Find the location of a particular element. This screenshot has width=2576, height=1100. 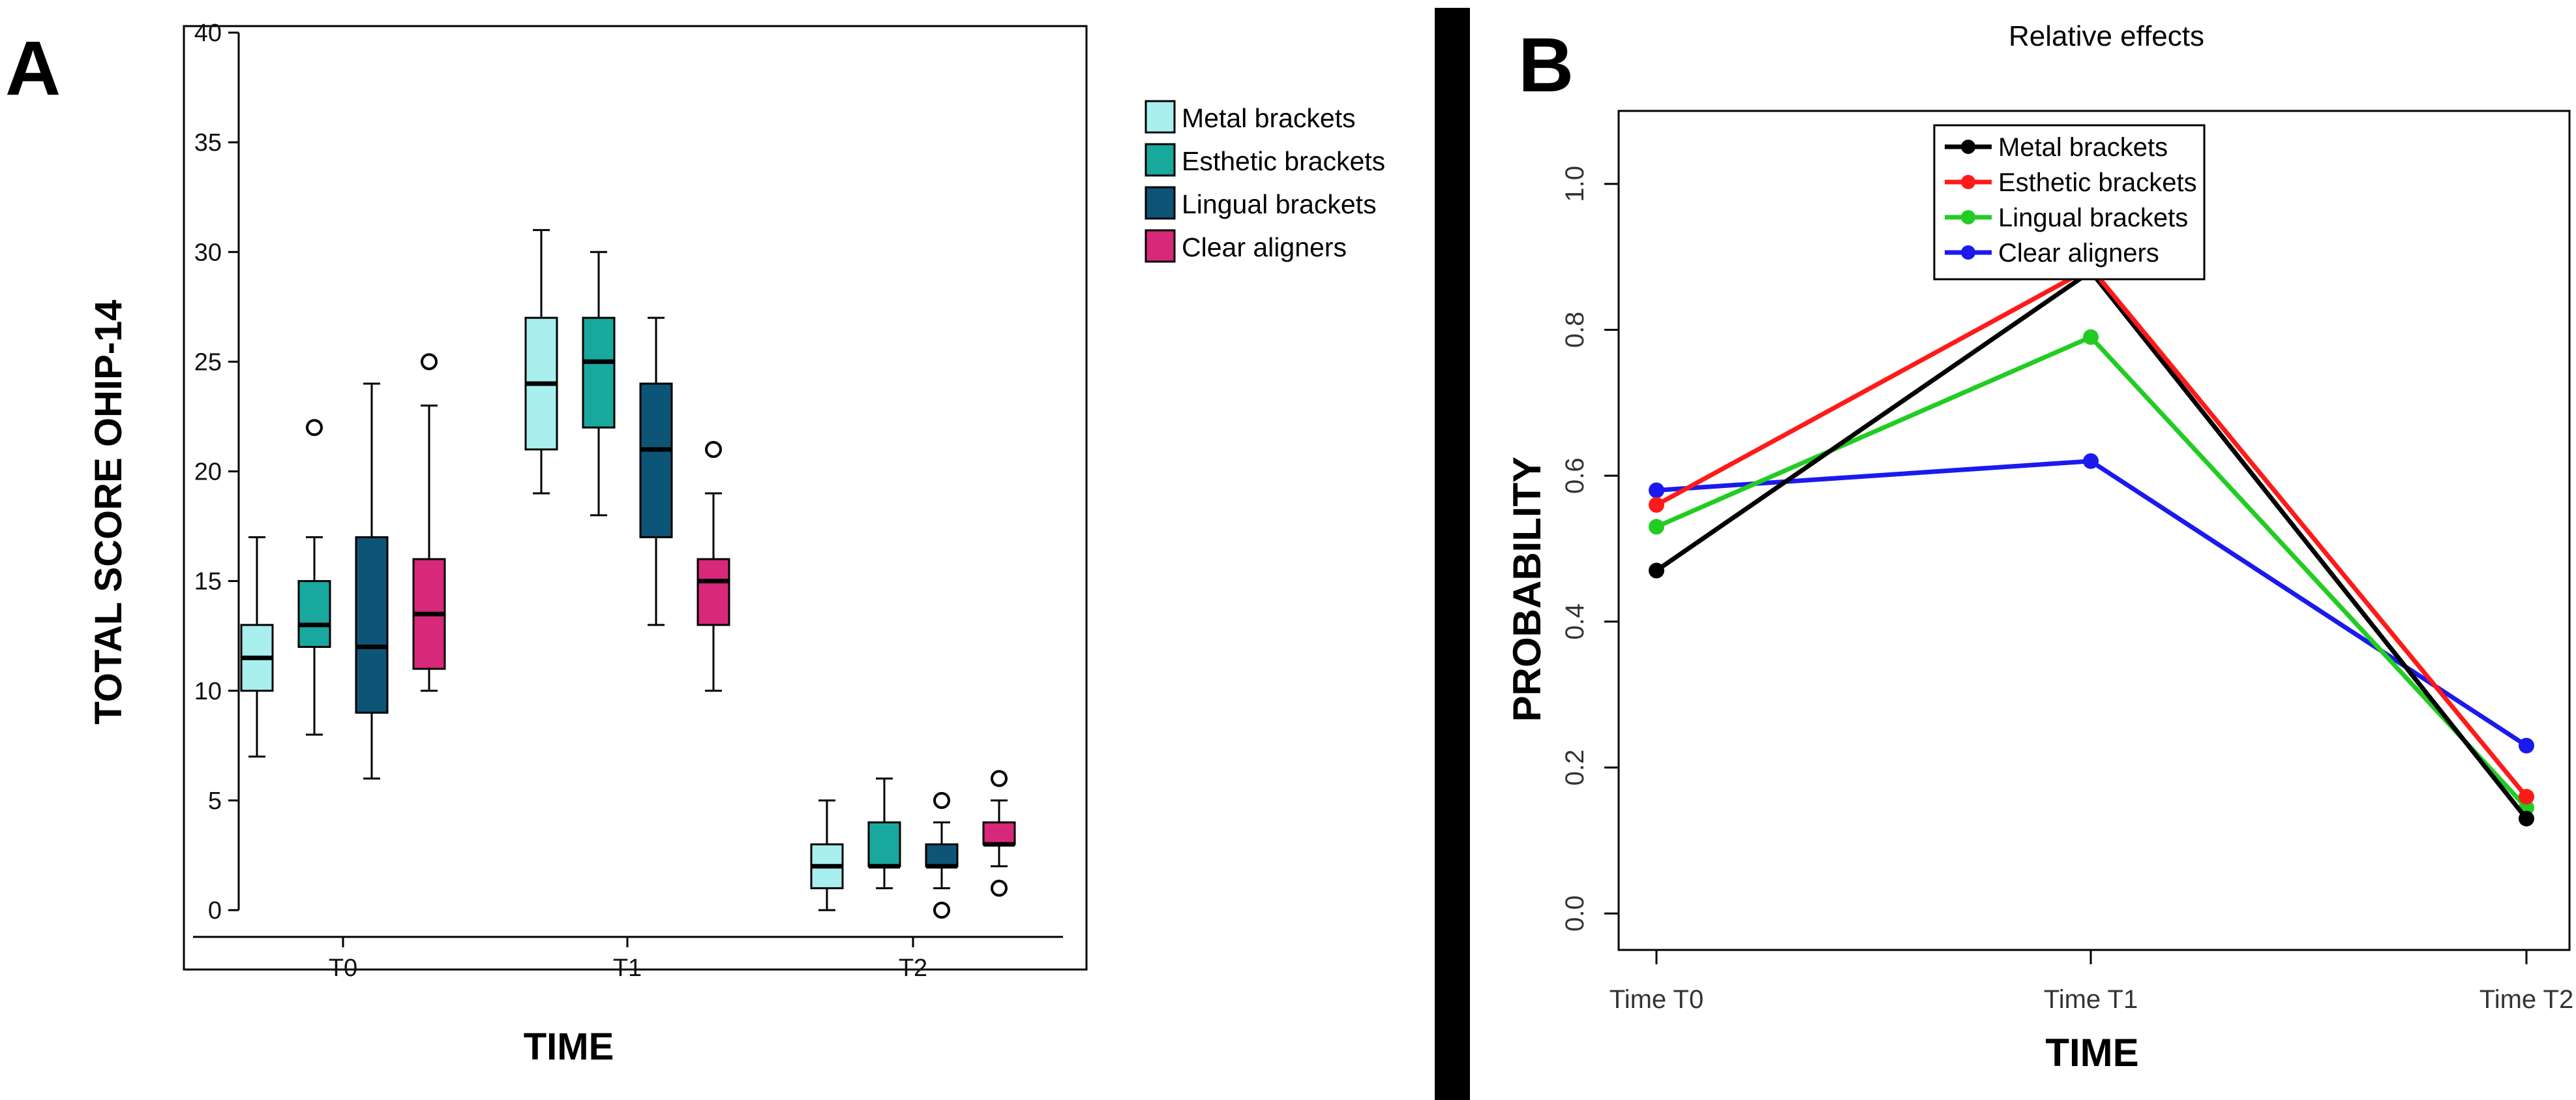

y-tick-label: 0.6 is located at coordinates (1575, 475).